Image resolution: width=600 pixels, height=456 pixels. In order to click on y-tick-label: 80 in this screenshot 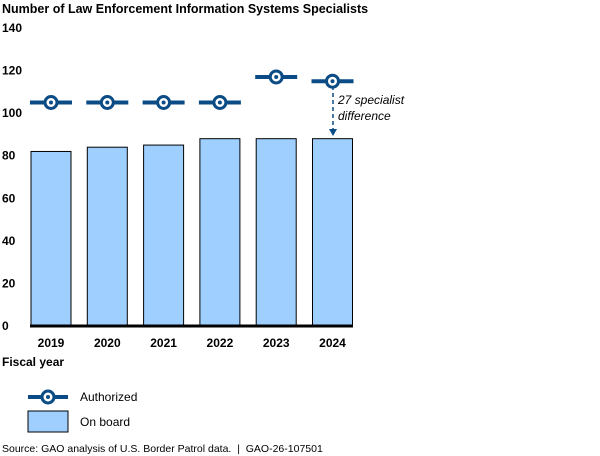, I will do `click(9, 156)`.